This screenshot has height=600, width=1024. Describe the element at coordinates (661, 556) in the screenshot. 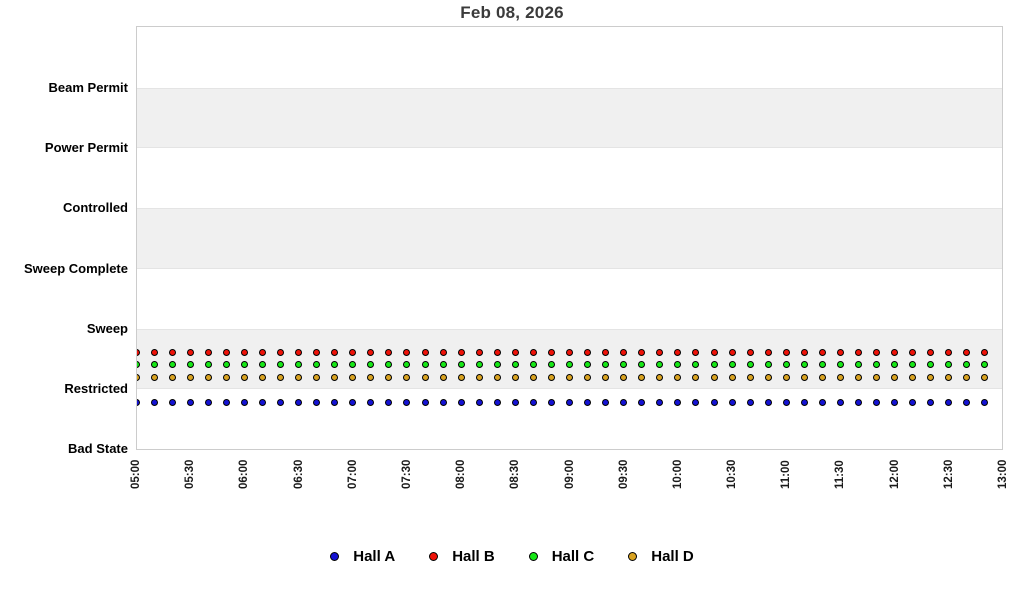

I see `legend-item: Hall D` at that location.